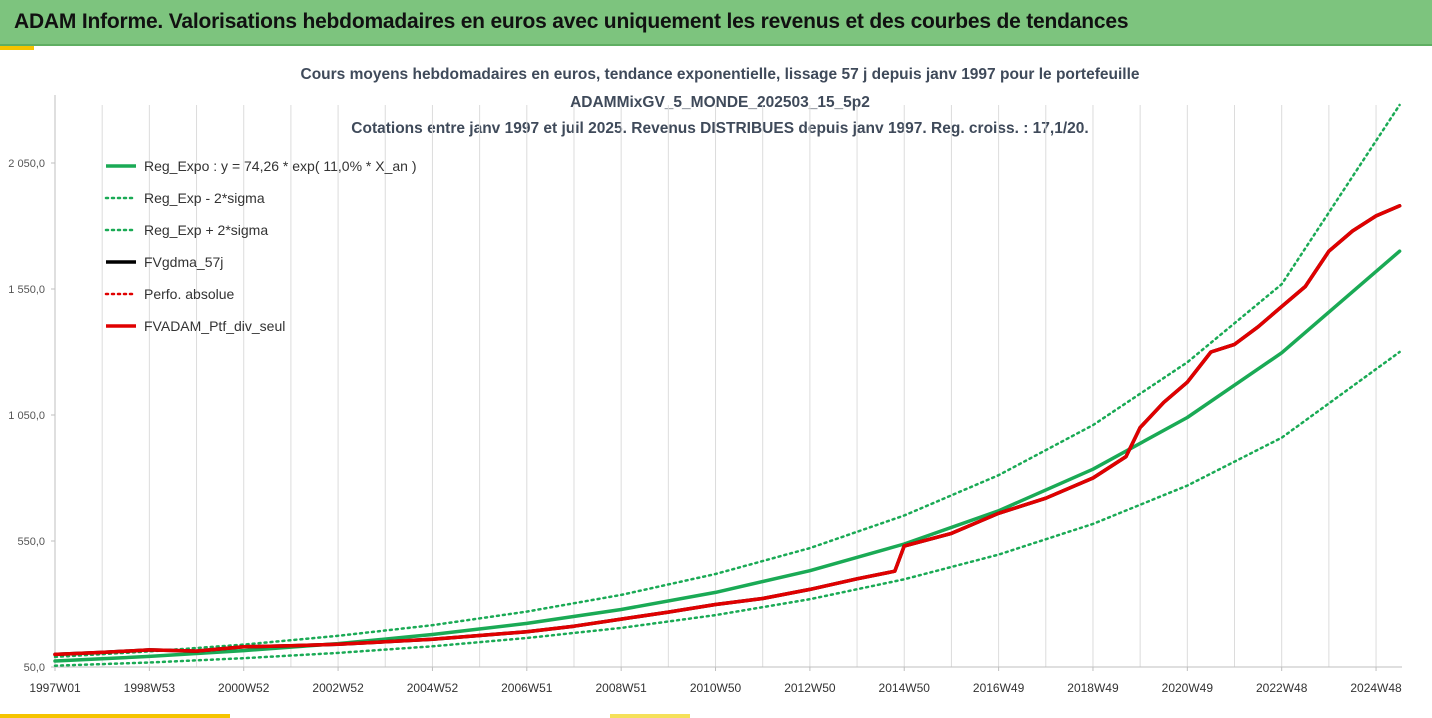 The width and height of the screenshot is (1432, 718). I want to click on legend-label: Reg_Exp + 2*sigma, so click(206, 230).